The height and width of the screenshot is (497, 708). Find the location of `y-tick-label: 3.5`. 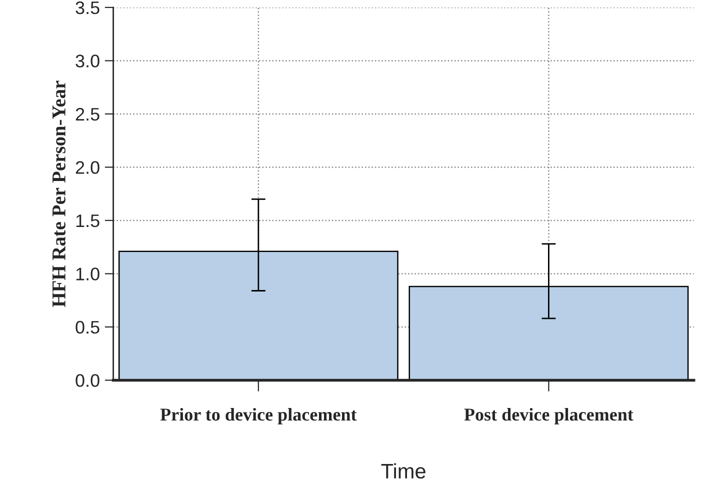

y-tick-label: 3.5 is located at coordinates (88, 7).